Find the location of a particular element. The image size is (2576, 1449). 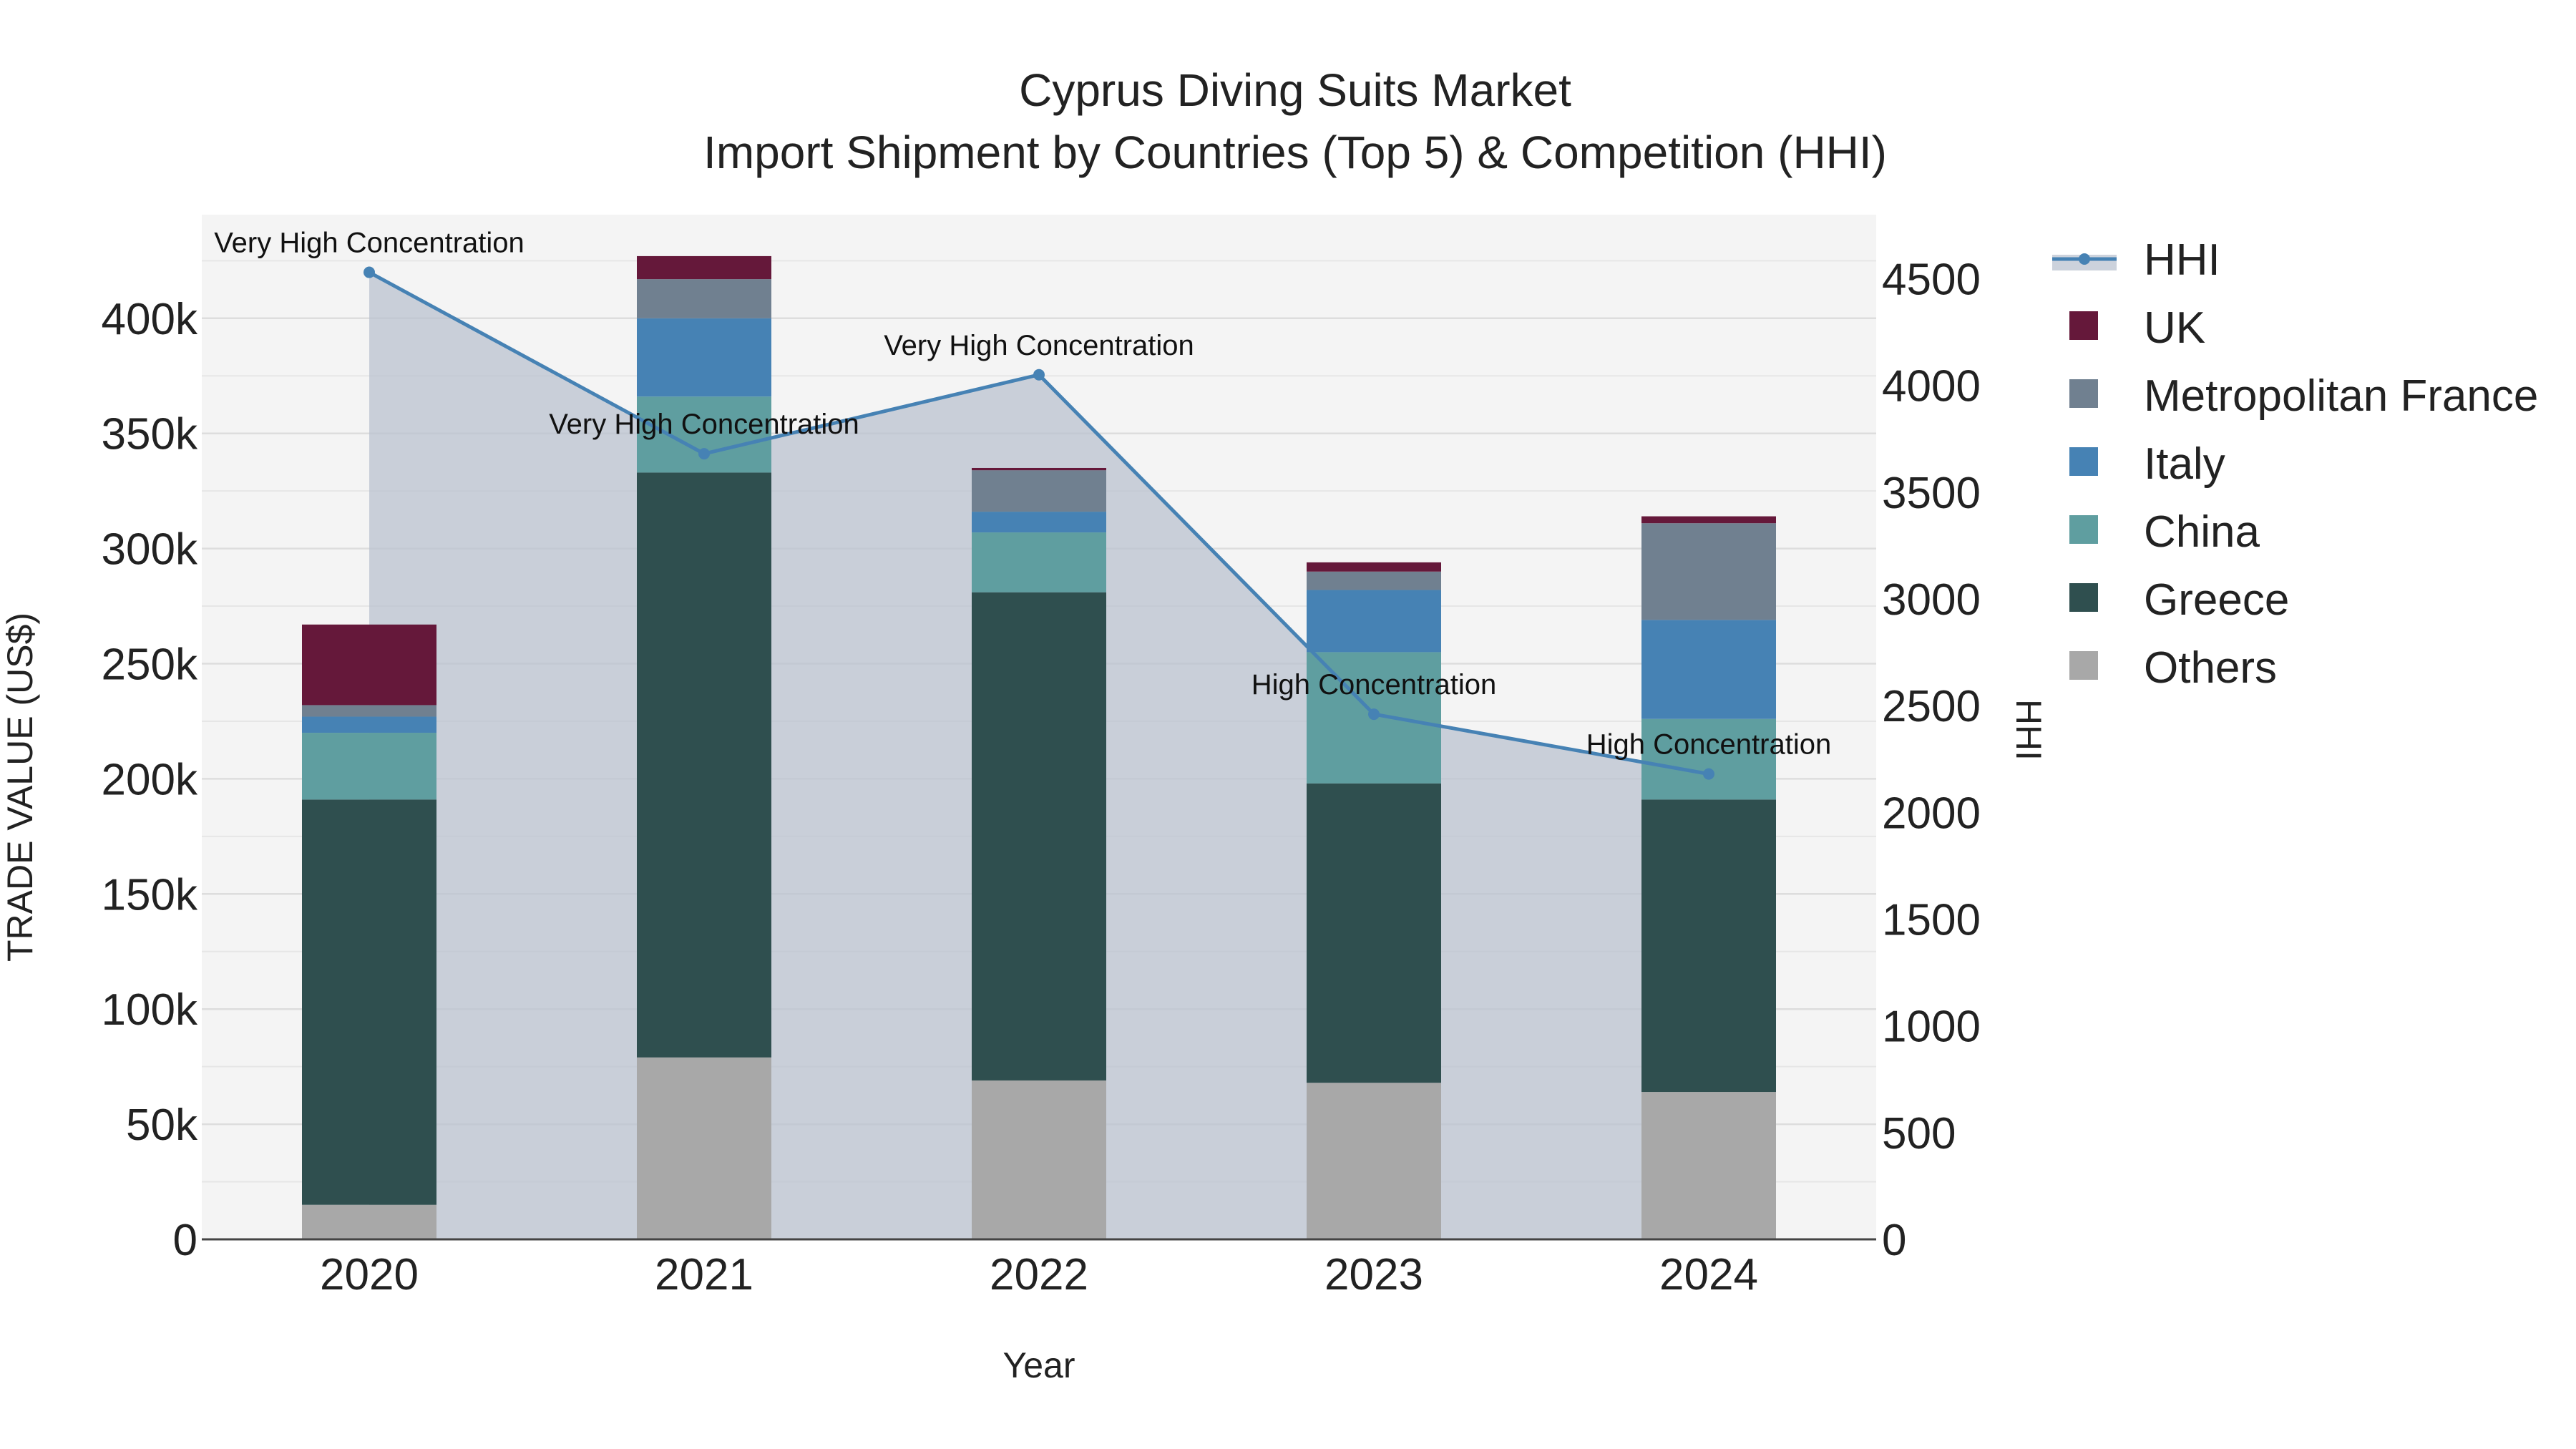

x-tick-label: 2021 is located at coordinates (704, 1274).